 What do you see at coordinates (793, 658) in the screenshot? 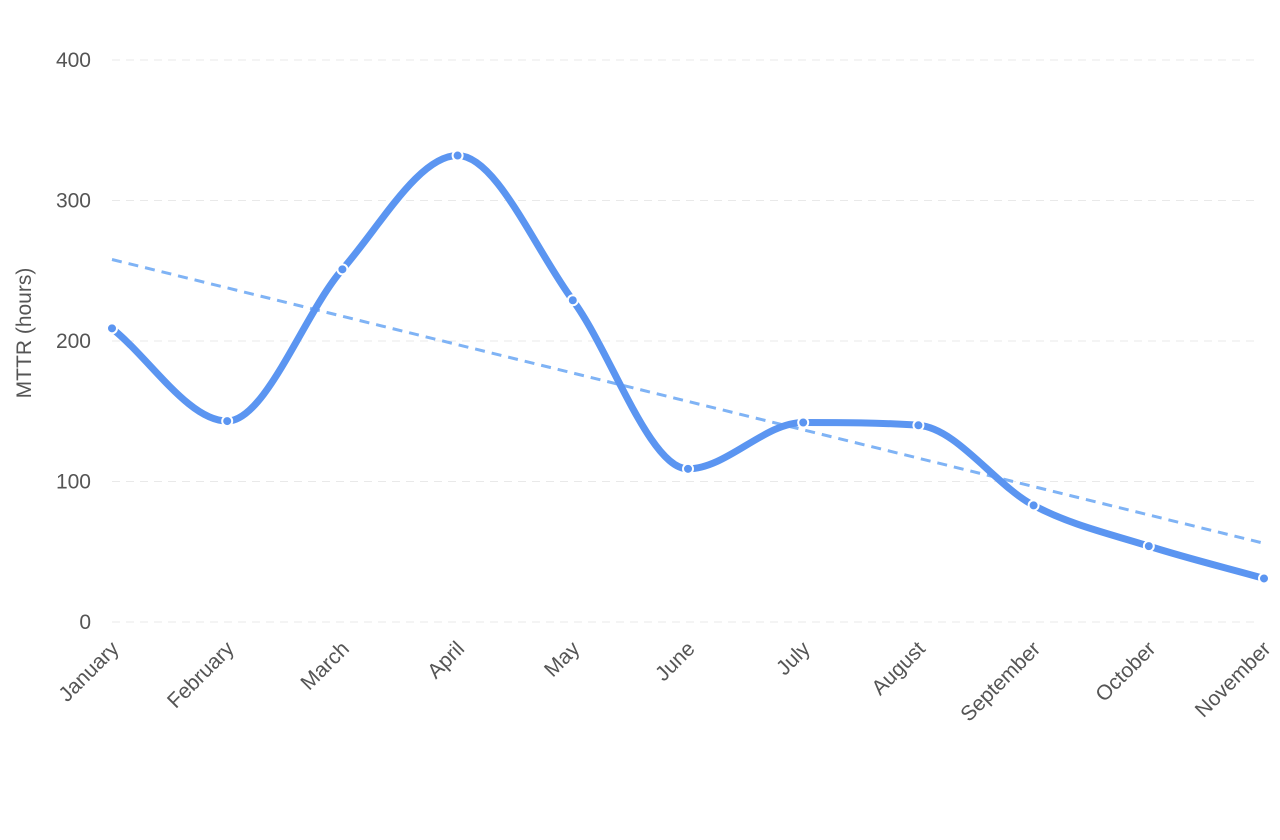
I see `x-tick-label: July` at bounding box center [793, 658].